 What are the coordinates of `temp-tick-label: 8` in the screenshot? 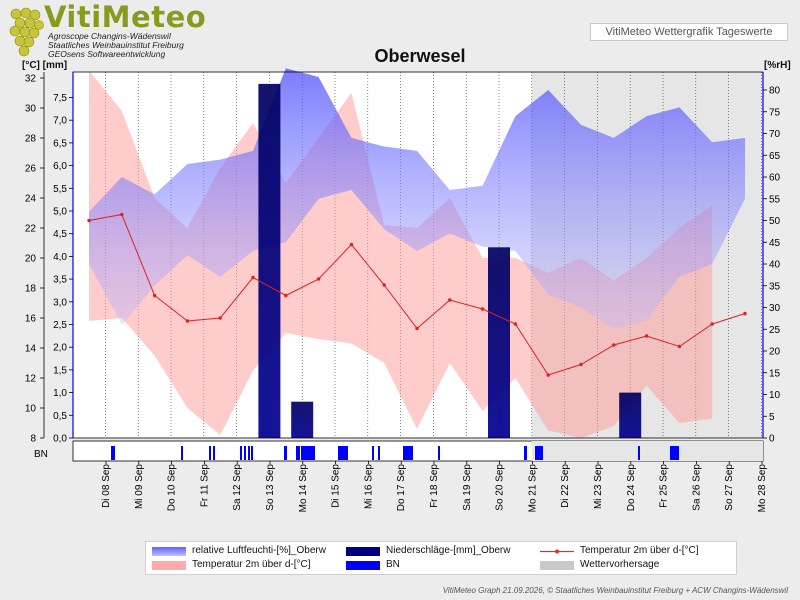 It's located at (33, 439).